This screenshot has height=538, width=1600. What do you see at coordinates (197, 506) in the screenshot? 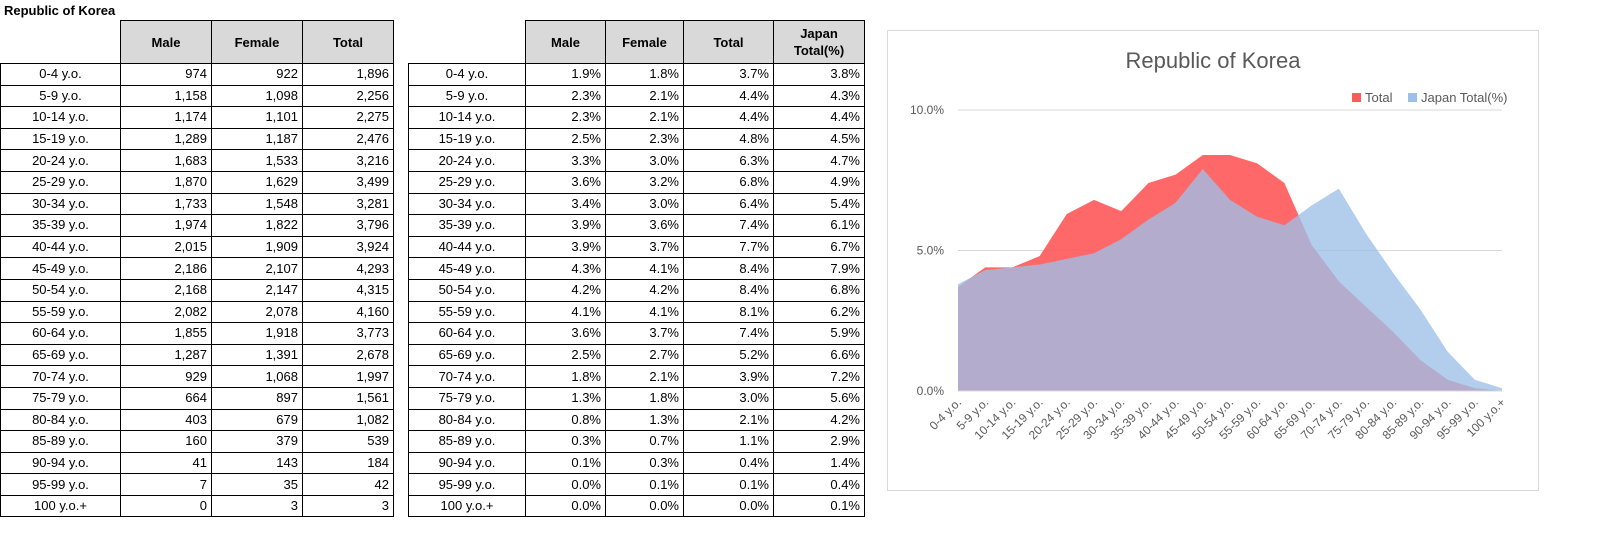
I see `table-row: 100 y.o.+ 0 3 3` at bounding box center [197, 506].